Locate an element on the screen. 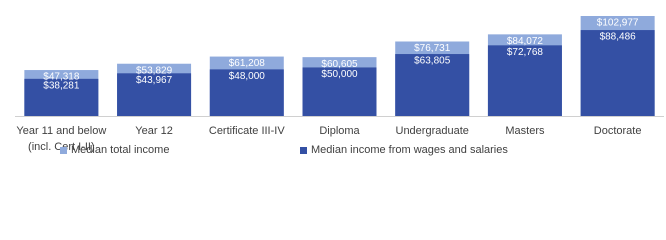  value-label: $102,977 is located at coordinates (618, 23).